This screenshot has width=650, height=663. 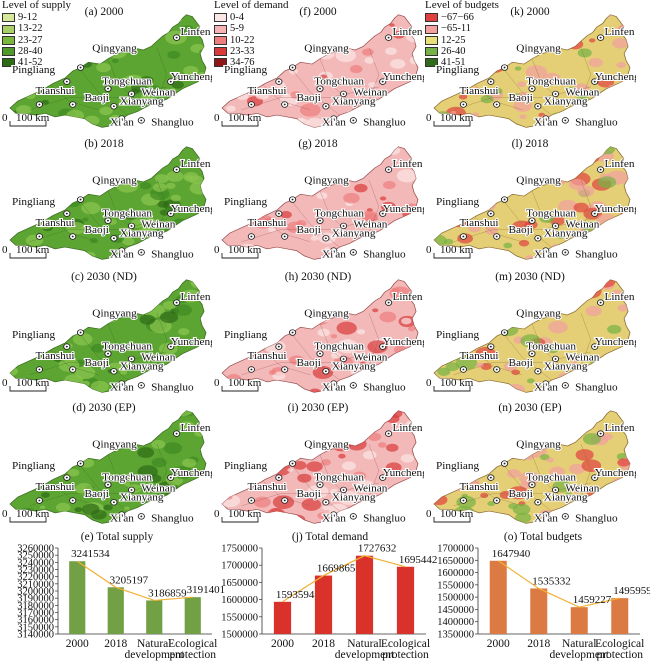 I want to click on category-label: development, so click(x=155, y=655).